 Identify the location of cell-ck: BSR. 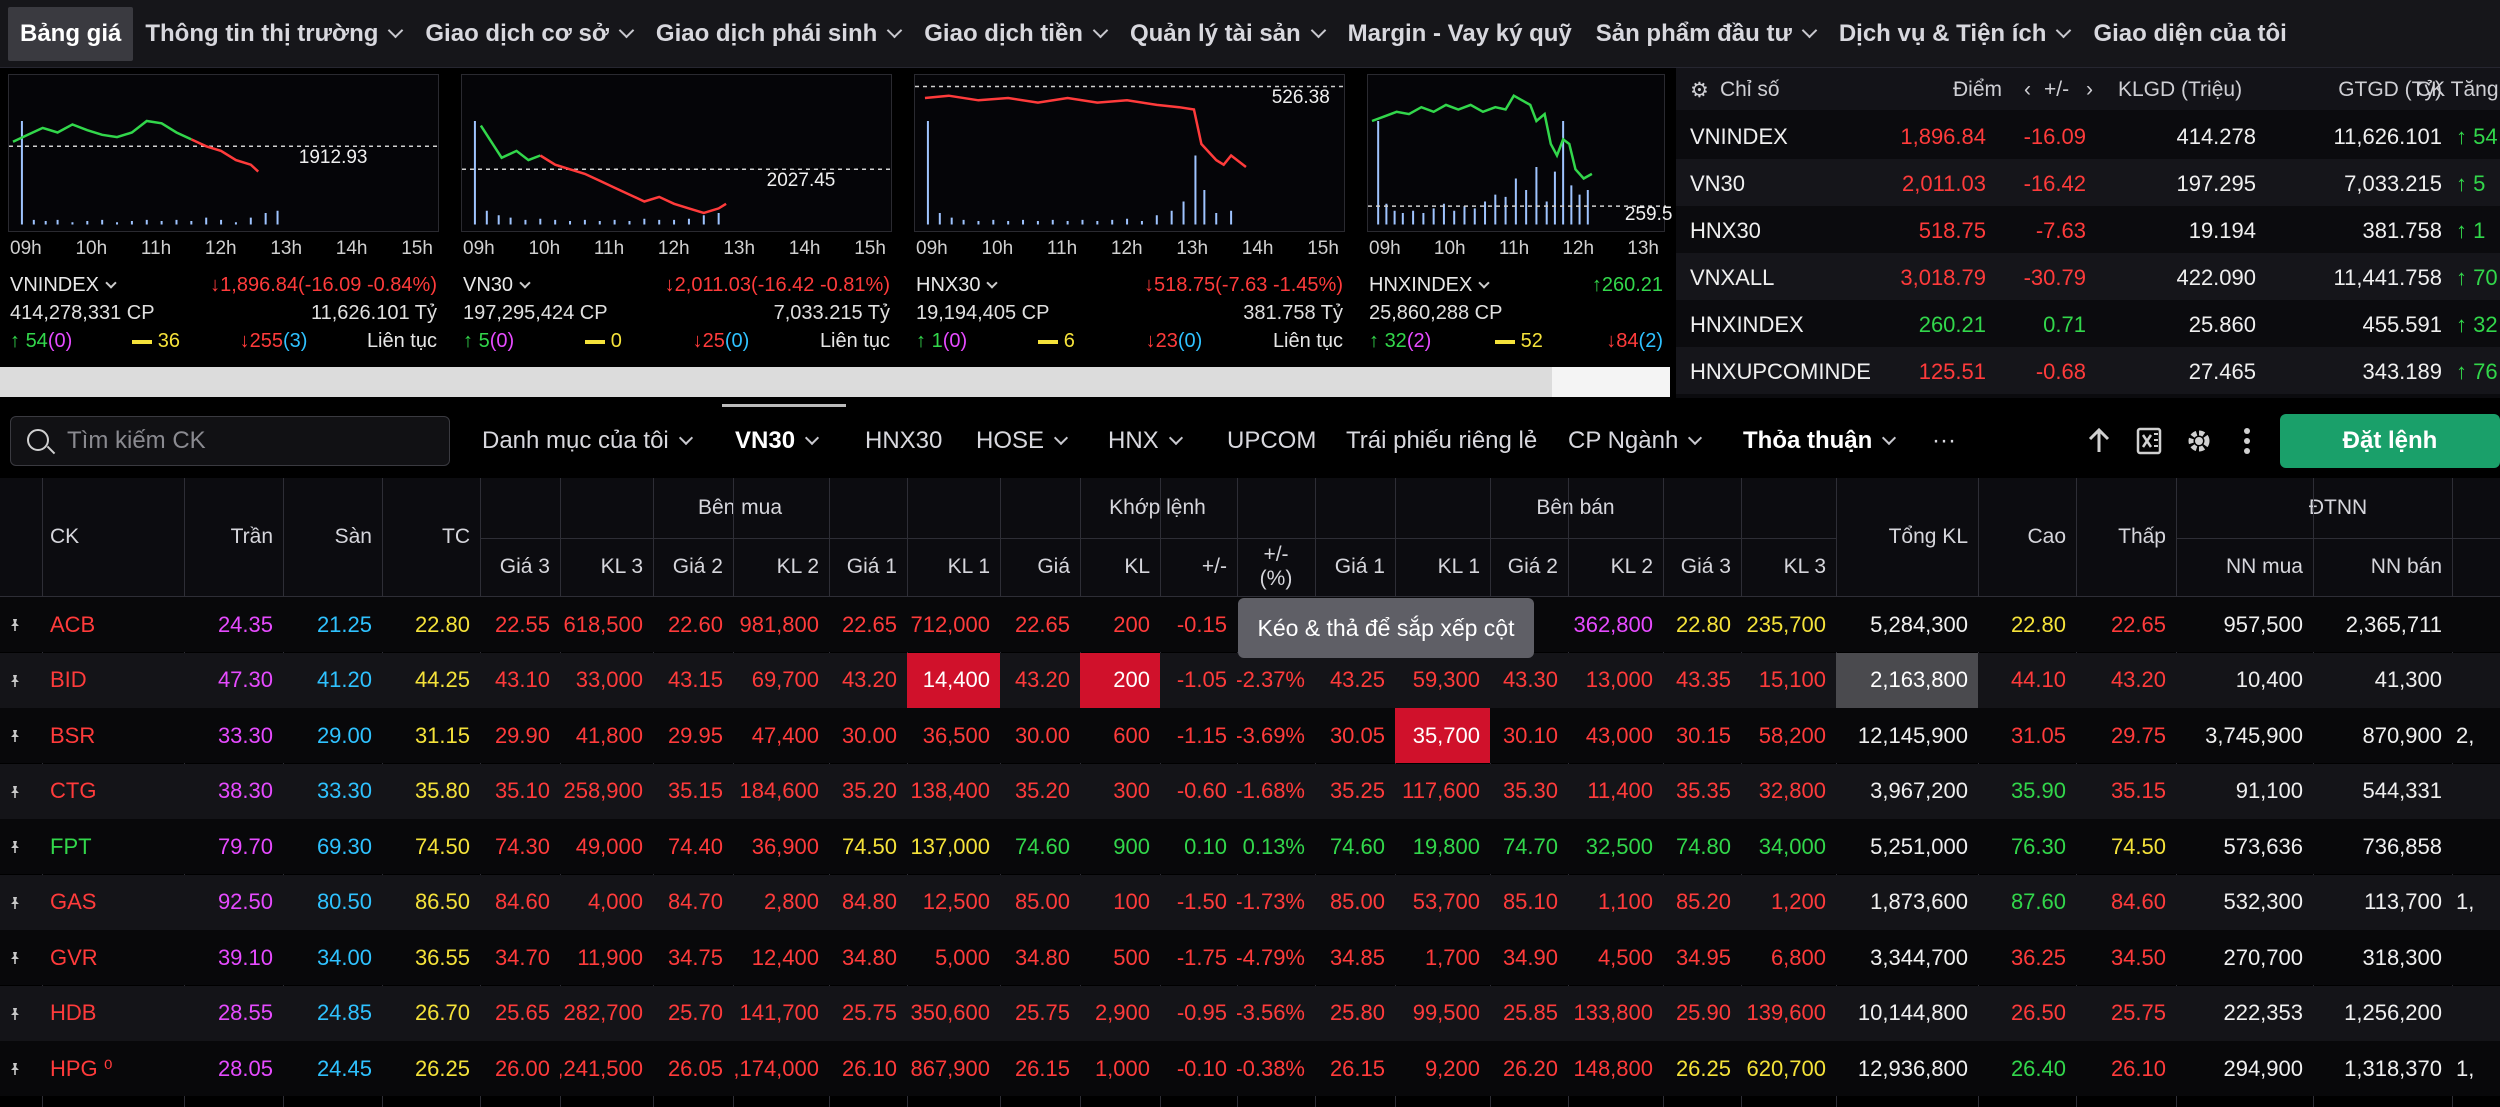
(73, 735).